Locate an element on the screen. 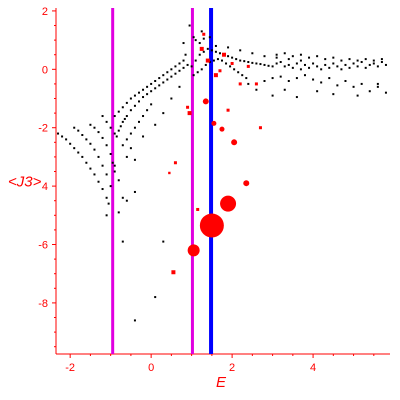  y-tick-label: 2 is located at coordinates (45, 12).